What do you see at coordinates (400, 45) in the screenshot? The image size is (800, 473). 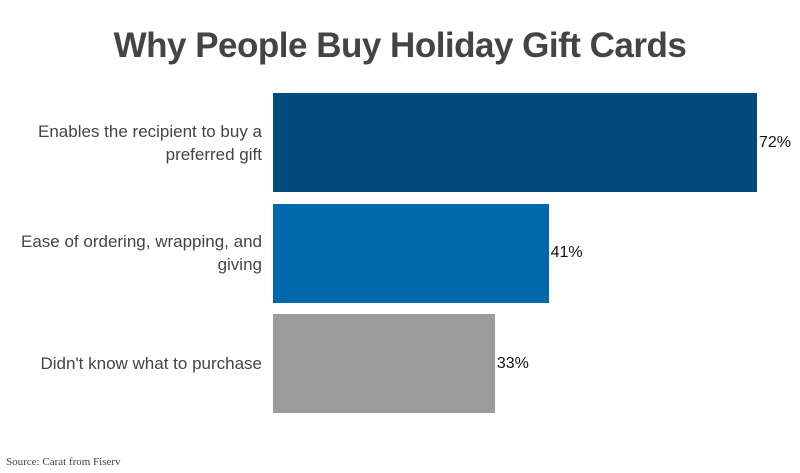 I see `chart-title: Why People Buy Holiday Gift Cards` at bounding box center [400, 45].